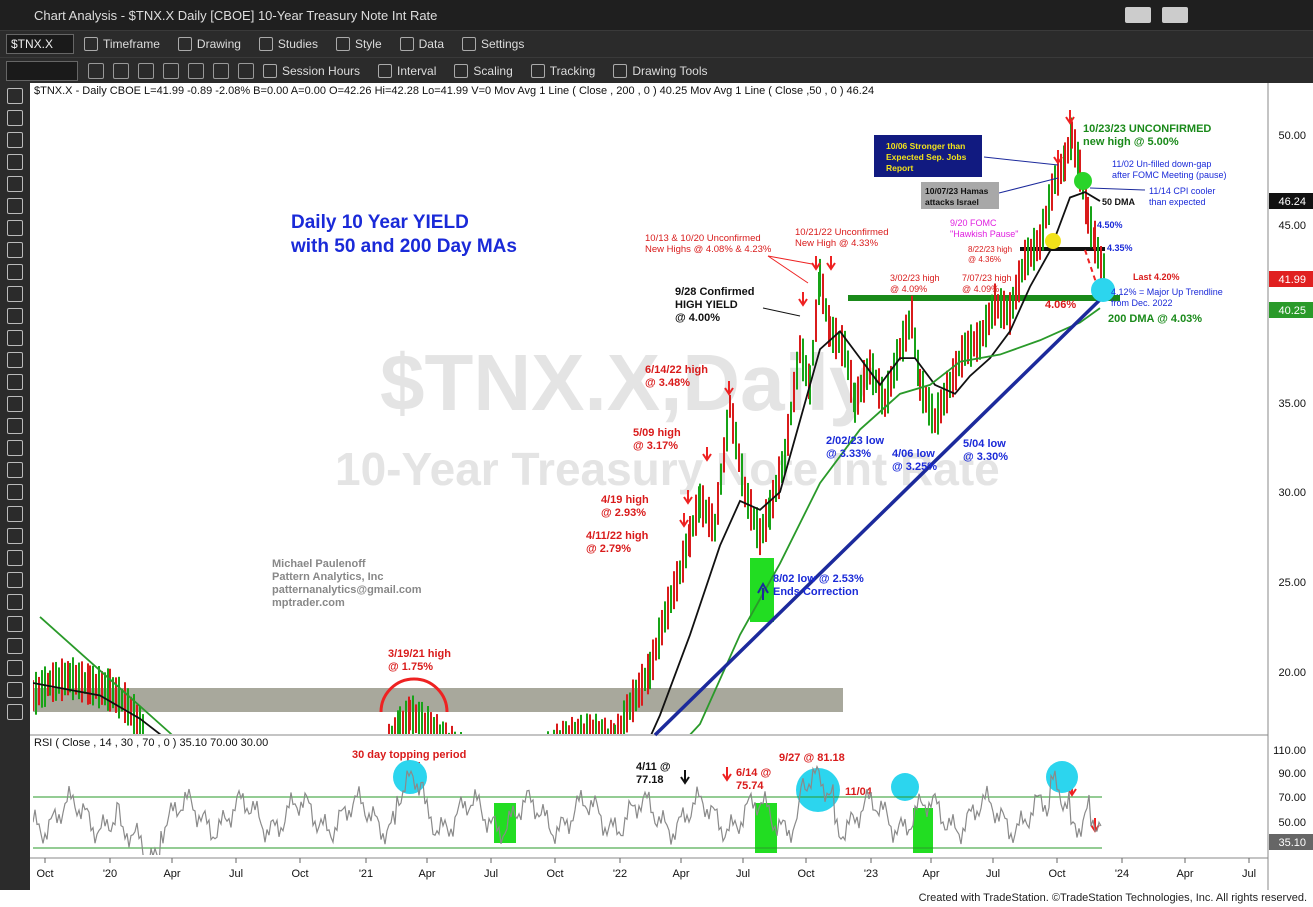 This screenshot has width=1313, height=907. What do you see at coordinates (407, 71) in the screenshot?
I see `toolbar-button: Interval` at bounding box center [407, 71].